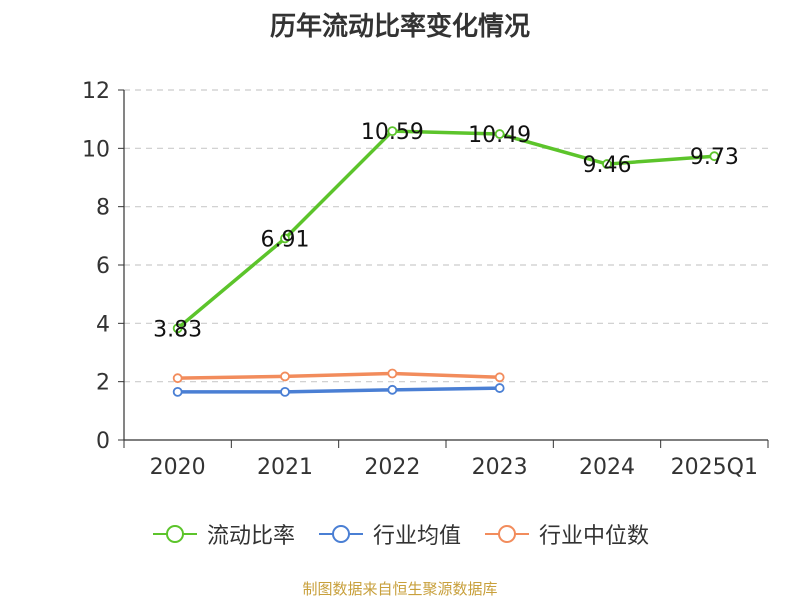 The height and width of the screenshot is (600, 800). I want to click on y-tick-label: 6, so click(103, 266).